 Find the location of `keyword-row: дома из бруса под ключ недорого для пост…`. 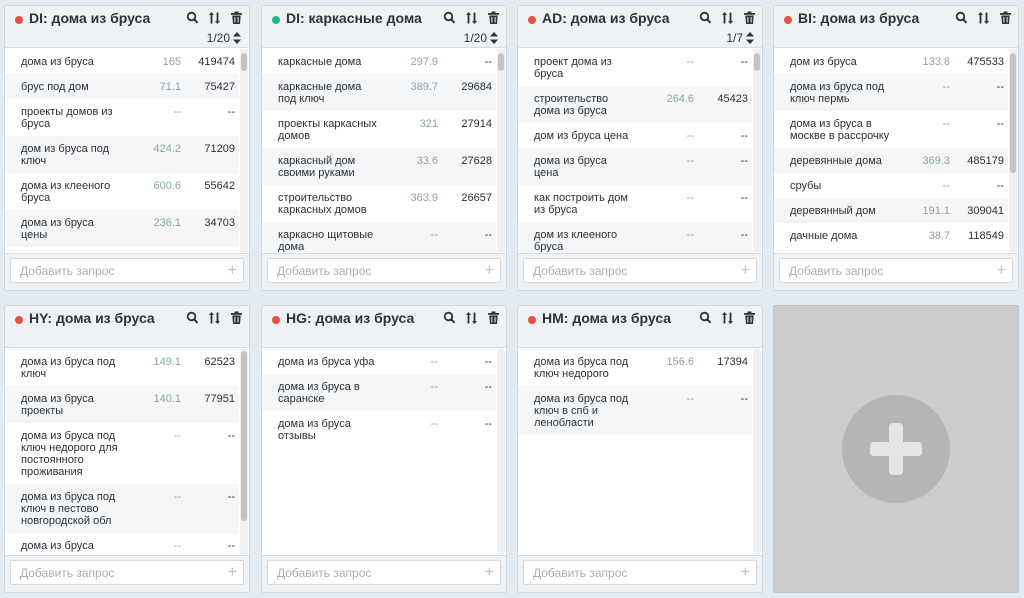

keyword-row: дома из бруса под ключ недорого для пост… is located at coordinates (122, 453).